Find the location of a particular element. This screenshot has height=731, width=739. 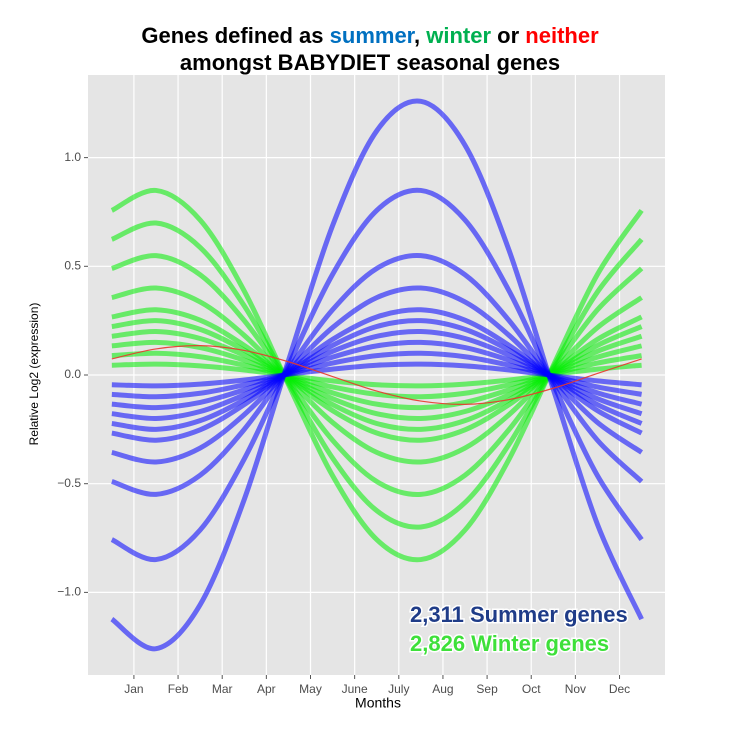

x-tick-label: May is located at coordinates (310, 689).